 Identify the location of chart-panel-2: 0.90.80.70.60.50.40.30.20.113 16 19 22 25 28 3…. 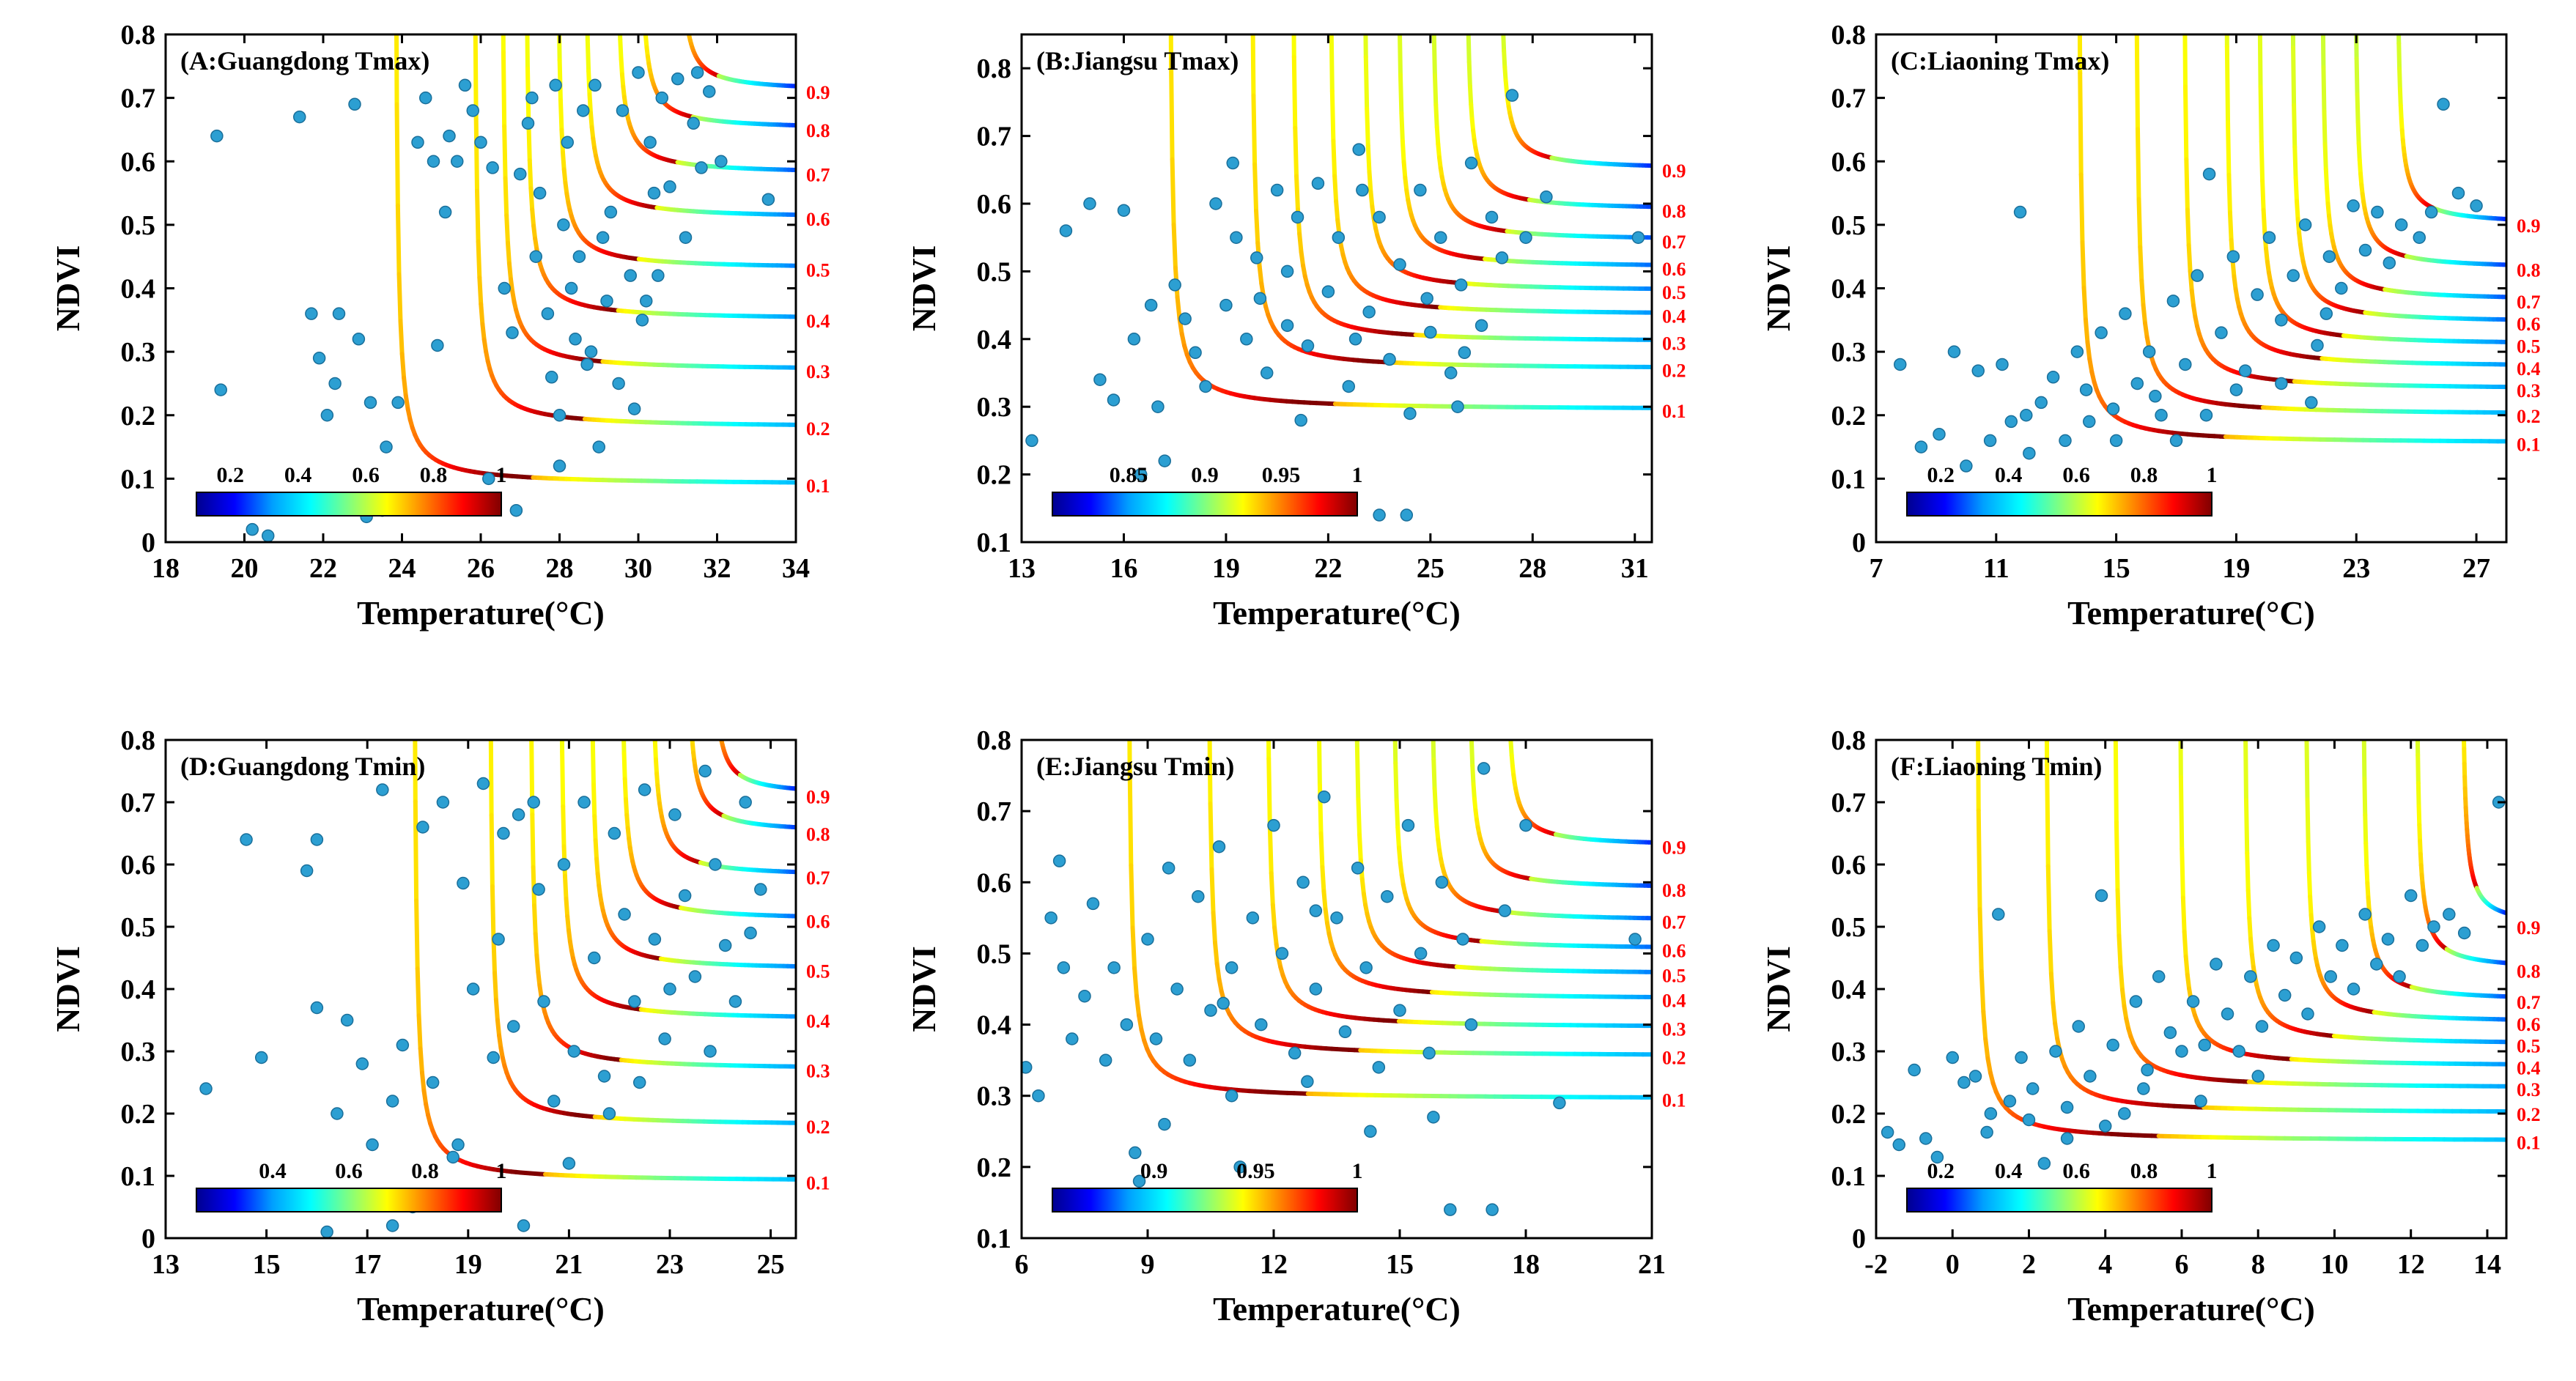
(1295, 332).